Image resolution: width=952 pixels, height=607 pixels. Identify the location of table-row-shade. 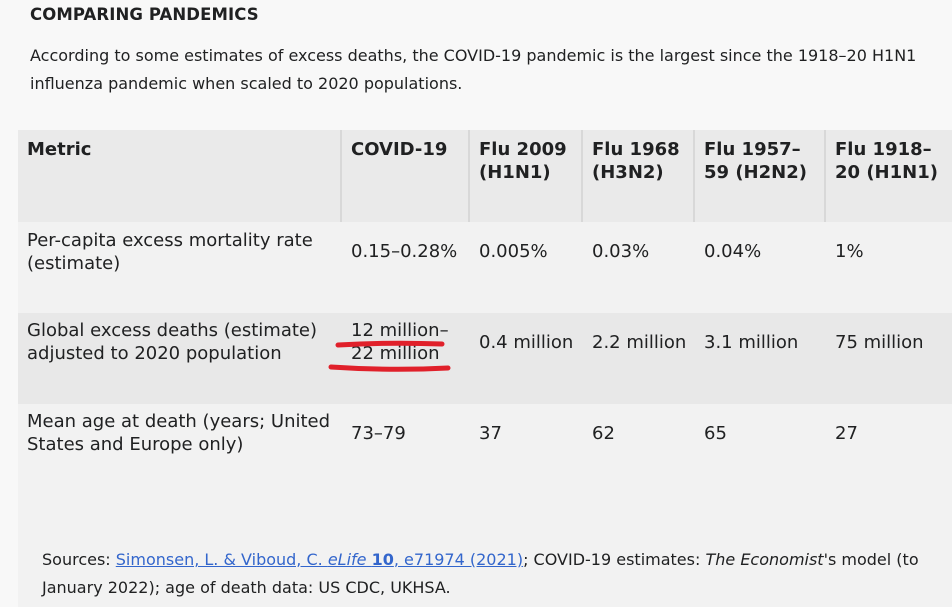
(485, 358).